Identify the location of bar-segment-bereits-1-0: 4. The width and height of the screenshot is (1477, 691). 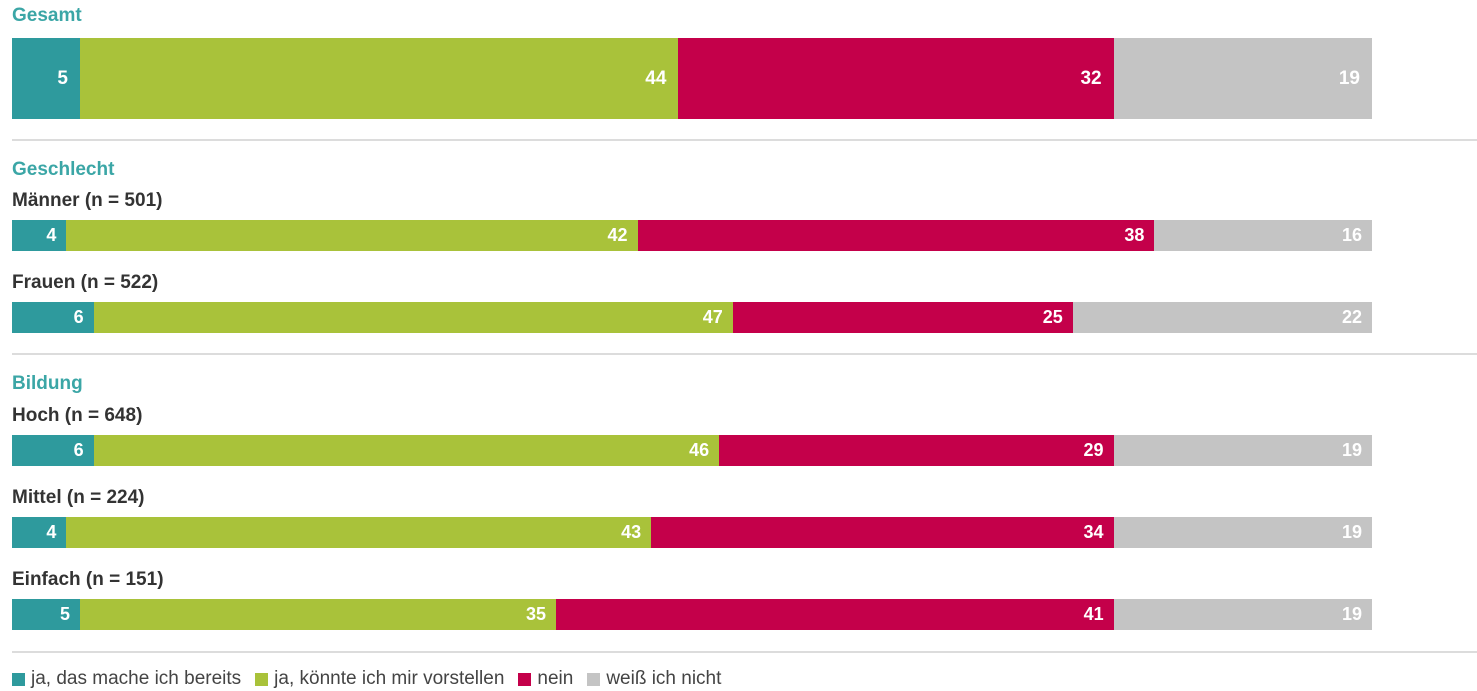
(39, 235).